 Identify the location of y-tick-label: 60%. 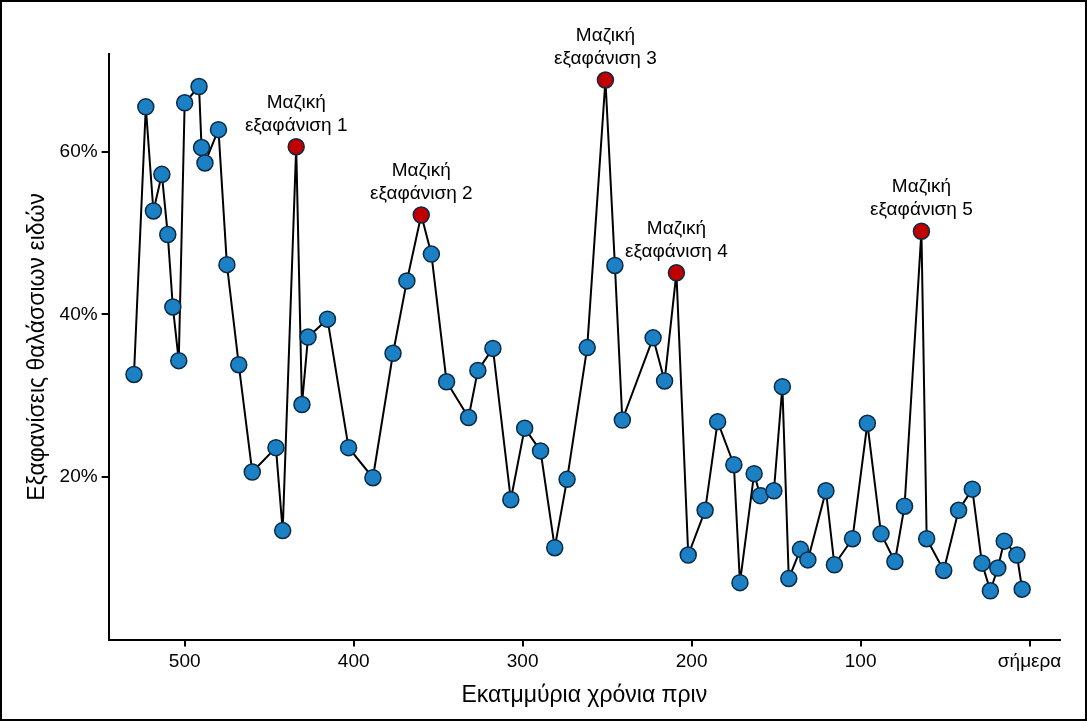
(78, 150).